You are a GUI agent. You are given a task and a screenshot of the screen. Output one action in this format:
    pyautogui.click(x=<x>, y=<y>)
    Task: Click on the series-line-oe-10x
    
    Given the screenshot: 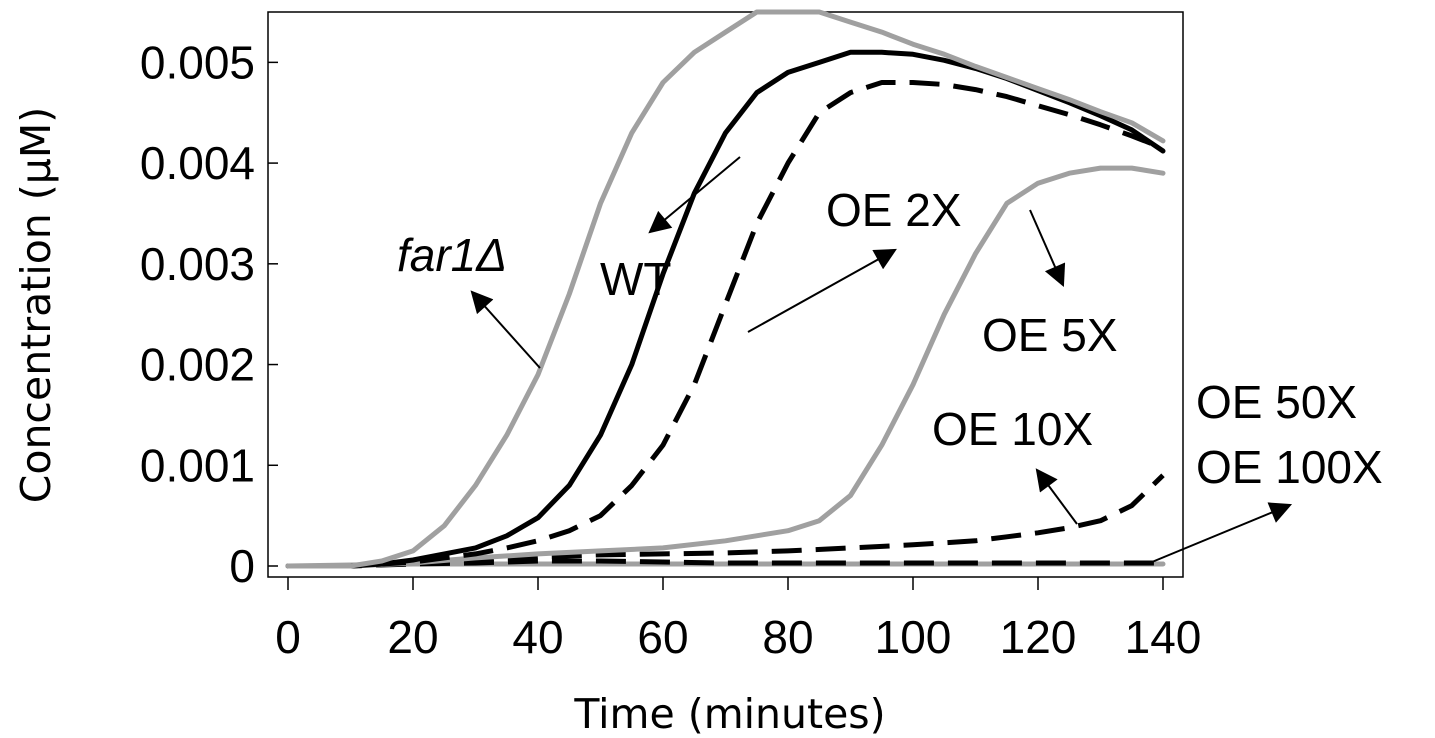 What is the action you would take?
    pyautogui.click(x=726, y=521)
    